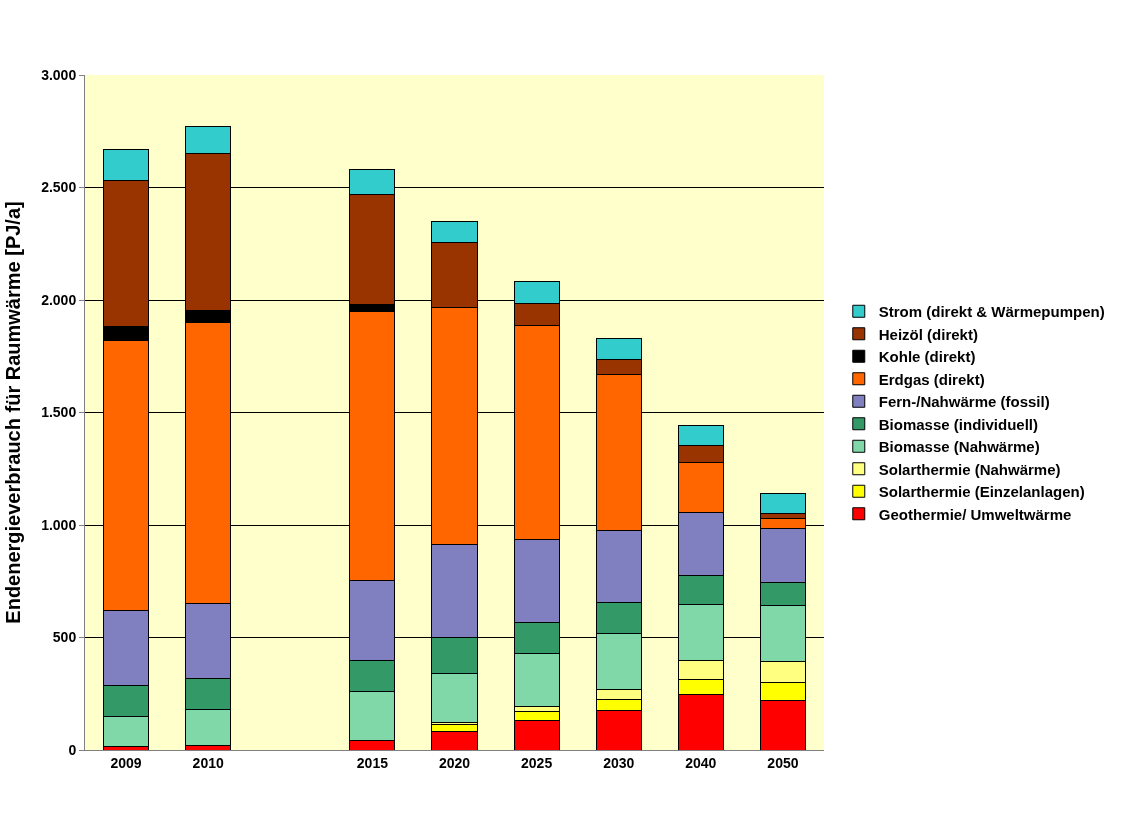 This screenshot has height=830, width=1124. I want to click on legend-label: Fern-/Nahwärme (fossil), so click(964, 402).